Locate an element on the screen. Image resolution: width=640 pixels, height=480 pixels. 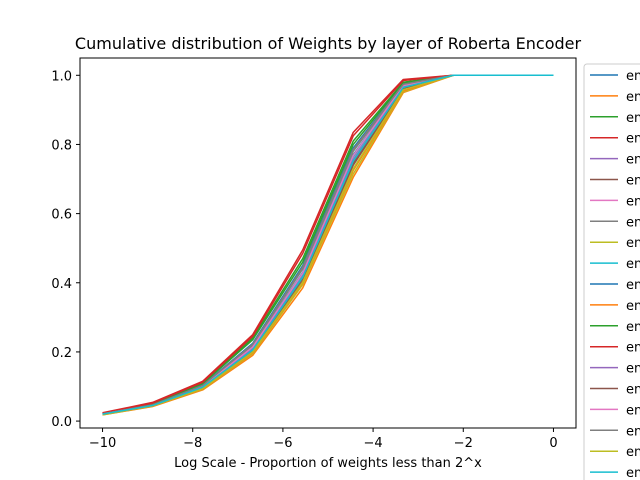
legend-label-6: en is located at coordinates (633, 181).